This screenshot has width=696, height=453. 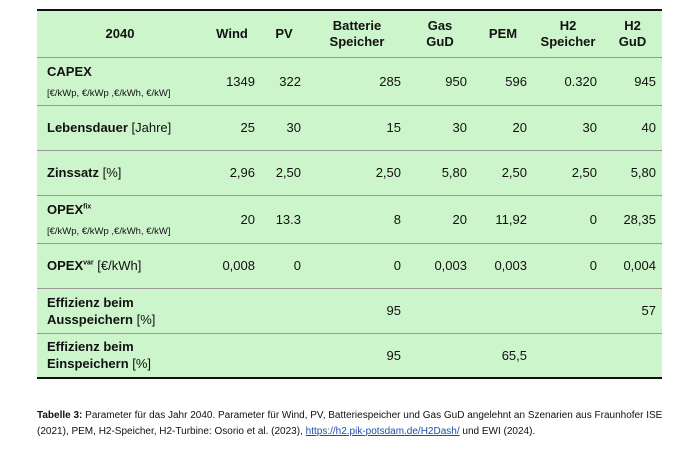 I want to click on row-label-lebensdauer: Lebensdauer [Jahre], so click(x=109, y=127).